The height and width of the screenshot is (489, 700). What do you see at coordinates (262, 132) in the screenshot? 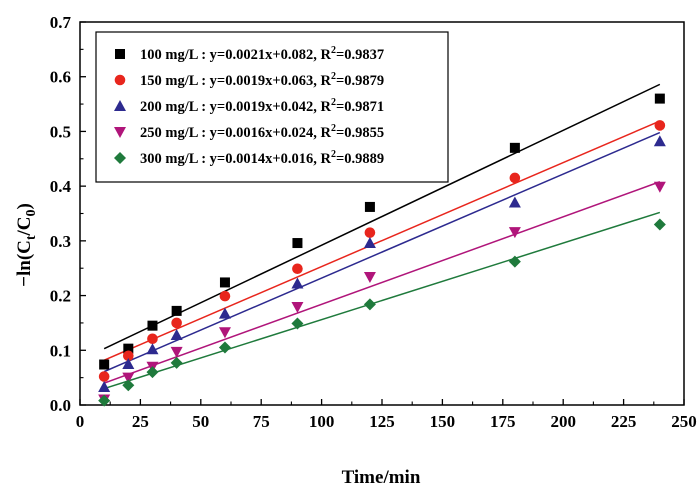
I see `legend-entry: 250 mg/L : y=0.0016x+0.024, R2=0.9855` at bounding box center [262, 132].